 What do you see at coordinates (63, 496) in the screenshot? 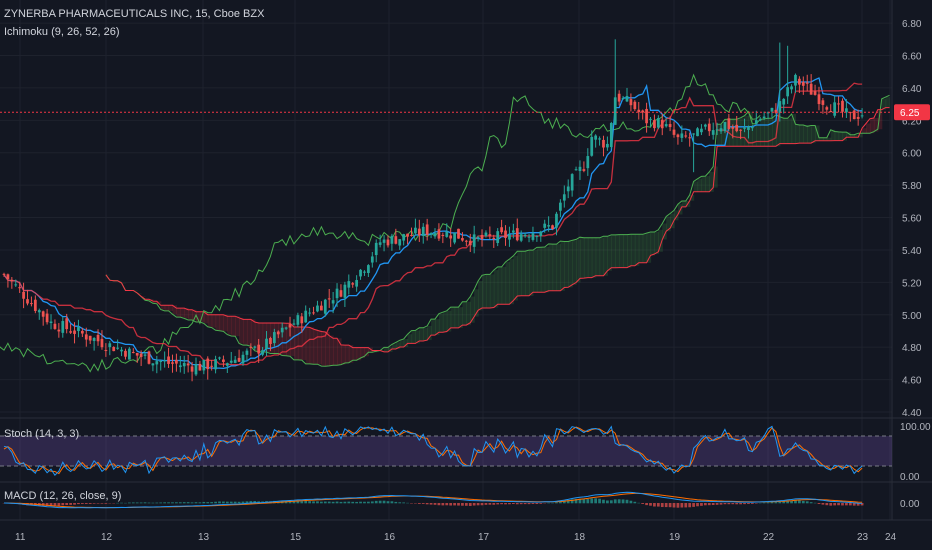
I see `macd-indicator-label: MACD (12, 26, close, 9)` at bounding box center [63, 496].